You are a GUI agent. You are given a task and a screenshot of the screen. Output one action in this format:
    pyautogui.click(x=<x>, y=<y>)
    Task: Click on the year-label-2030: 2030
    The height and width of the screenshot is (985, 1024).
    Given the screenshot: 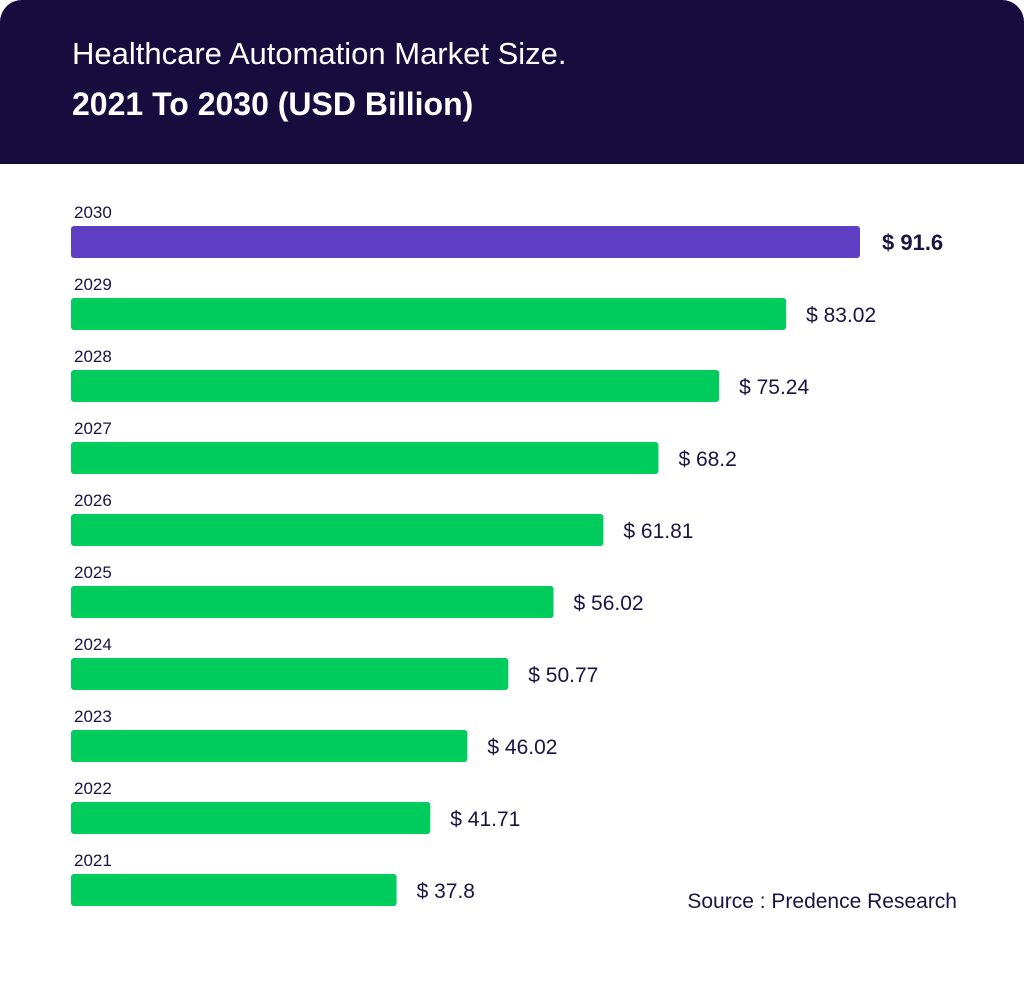 What is the action you would take?
    pyautogui.click(x=93, y=212)
    